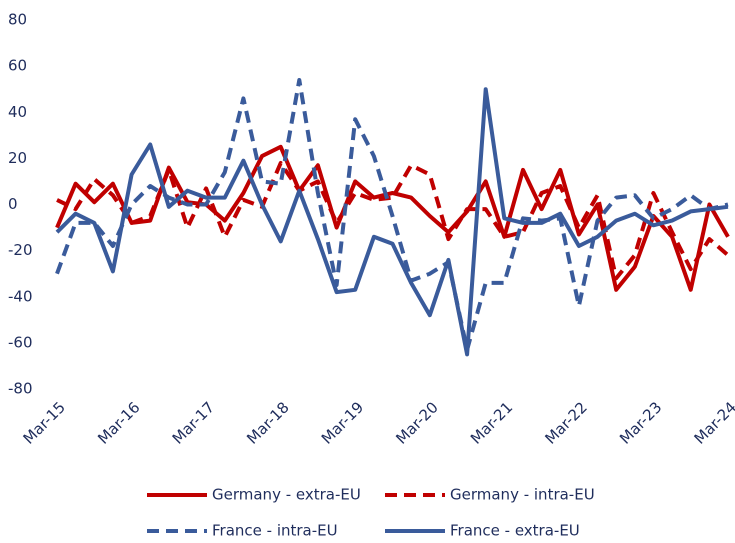  Describe the element at coordinates (20, 342) in the screenshot. I see `y-tick-label: -60` at that location.